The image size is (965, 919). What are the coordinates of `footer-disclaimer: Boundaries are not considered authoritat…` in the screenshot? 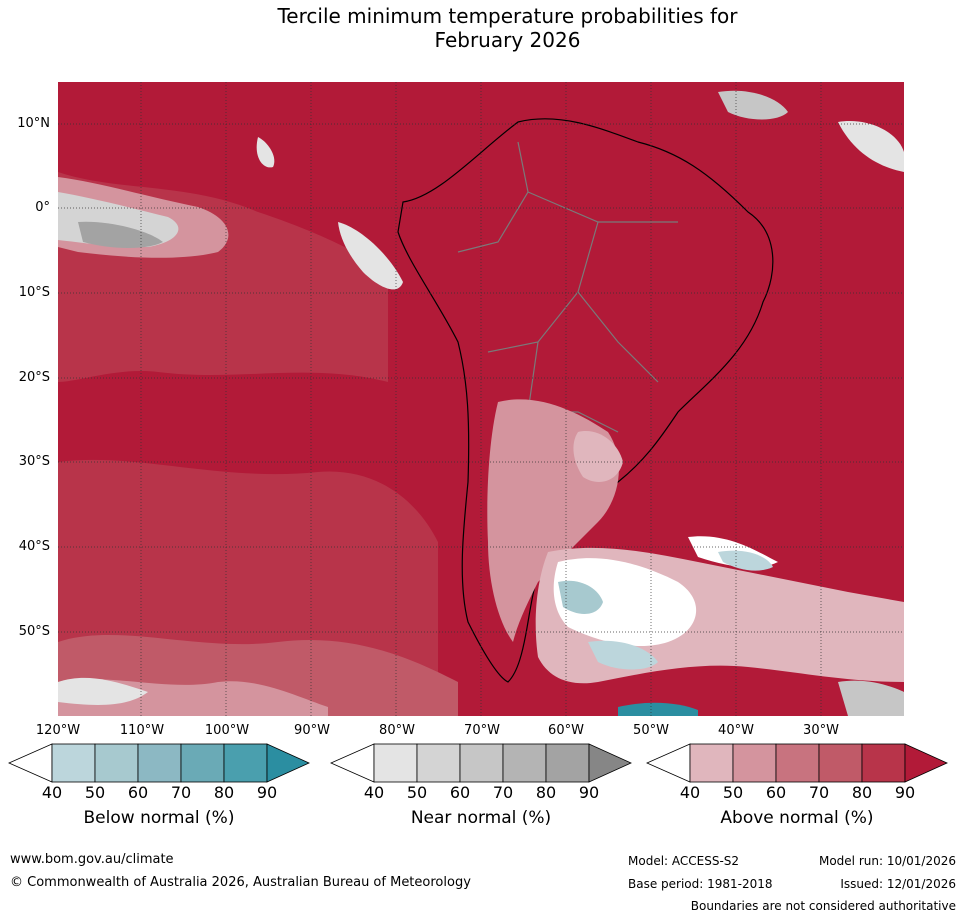 It's located at (823, 906).